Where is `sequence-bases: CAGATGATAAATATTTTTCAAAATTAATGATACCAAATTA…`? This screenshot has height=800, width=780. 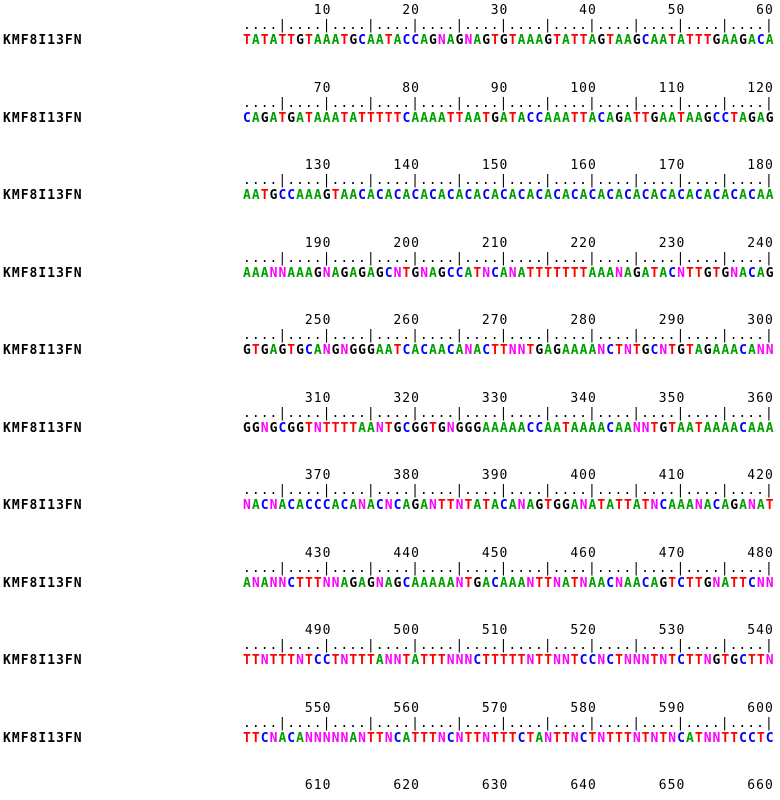
sequence-bases: CAGATGATAAATATTTTTCAAAATTAATGATACCAAATTA… is located at coordinates (509, 118).